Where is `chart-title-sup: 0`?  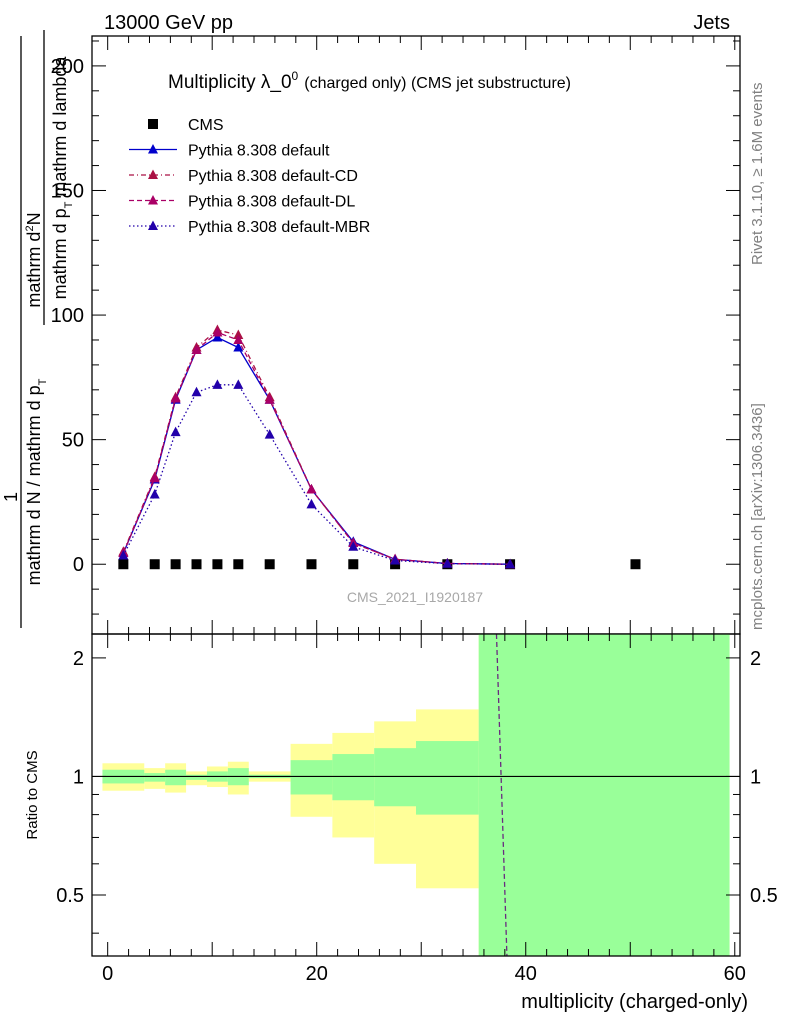
chart-title-sup: 0 is located at coordinates (295, 76).